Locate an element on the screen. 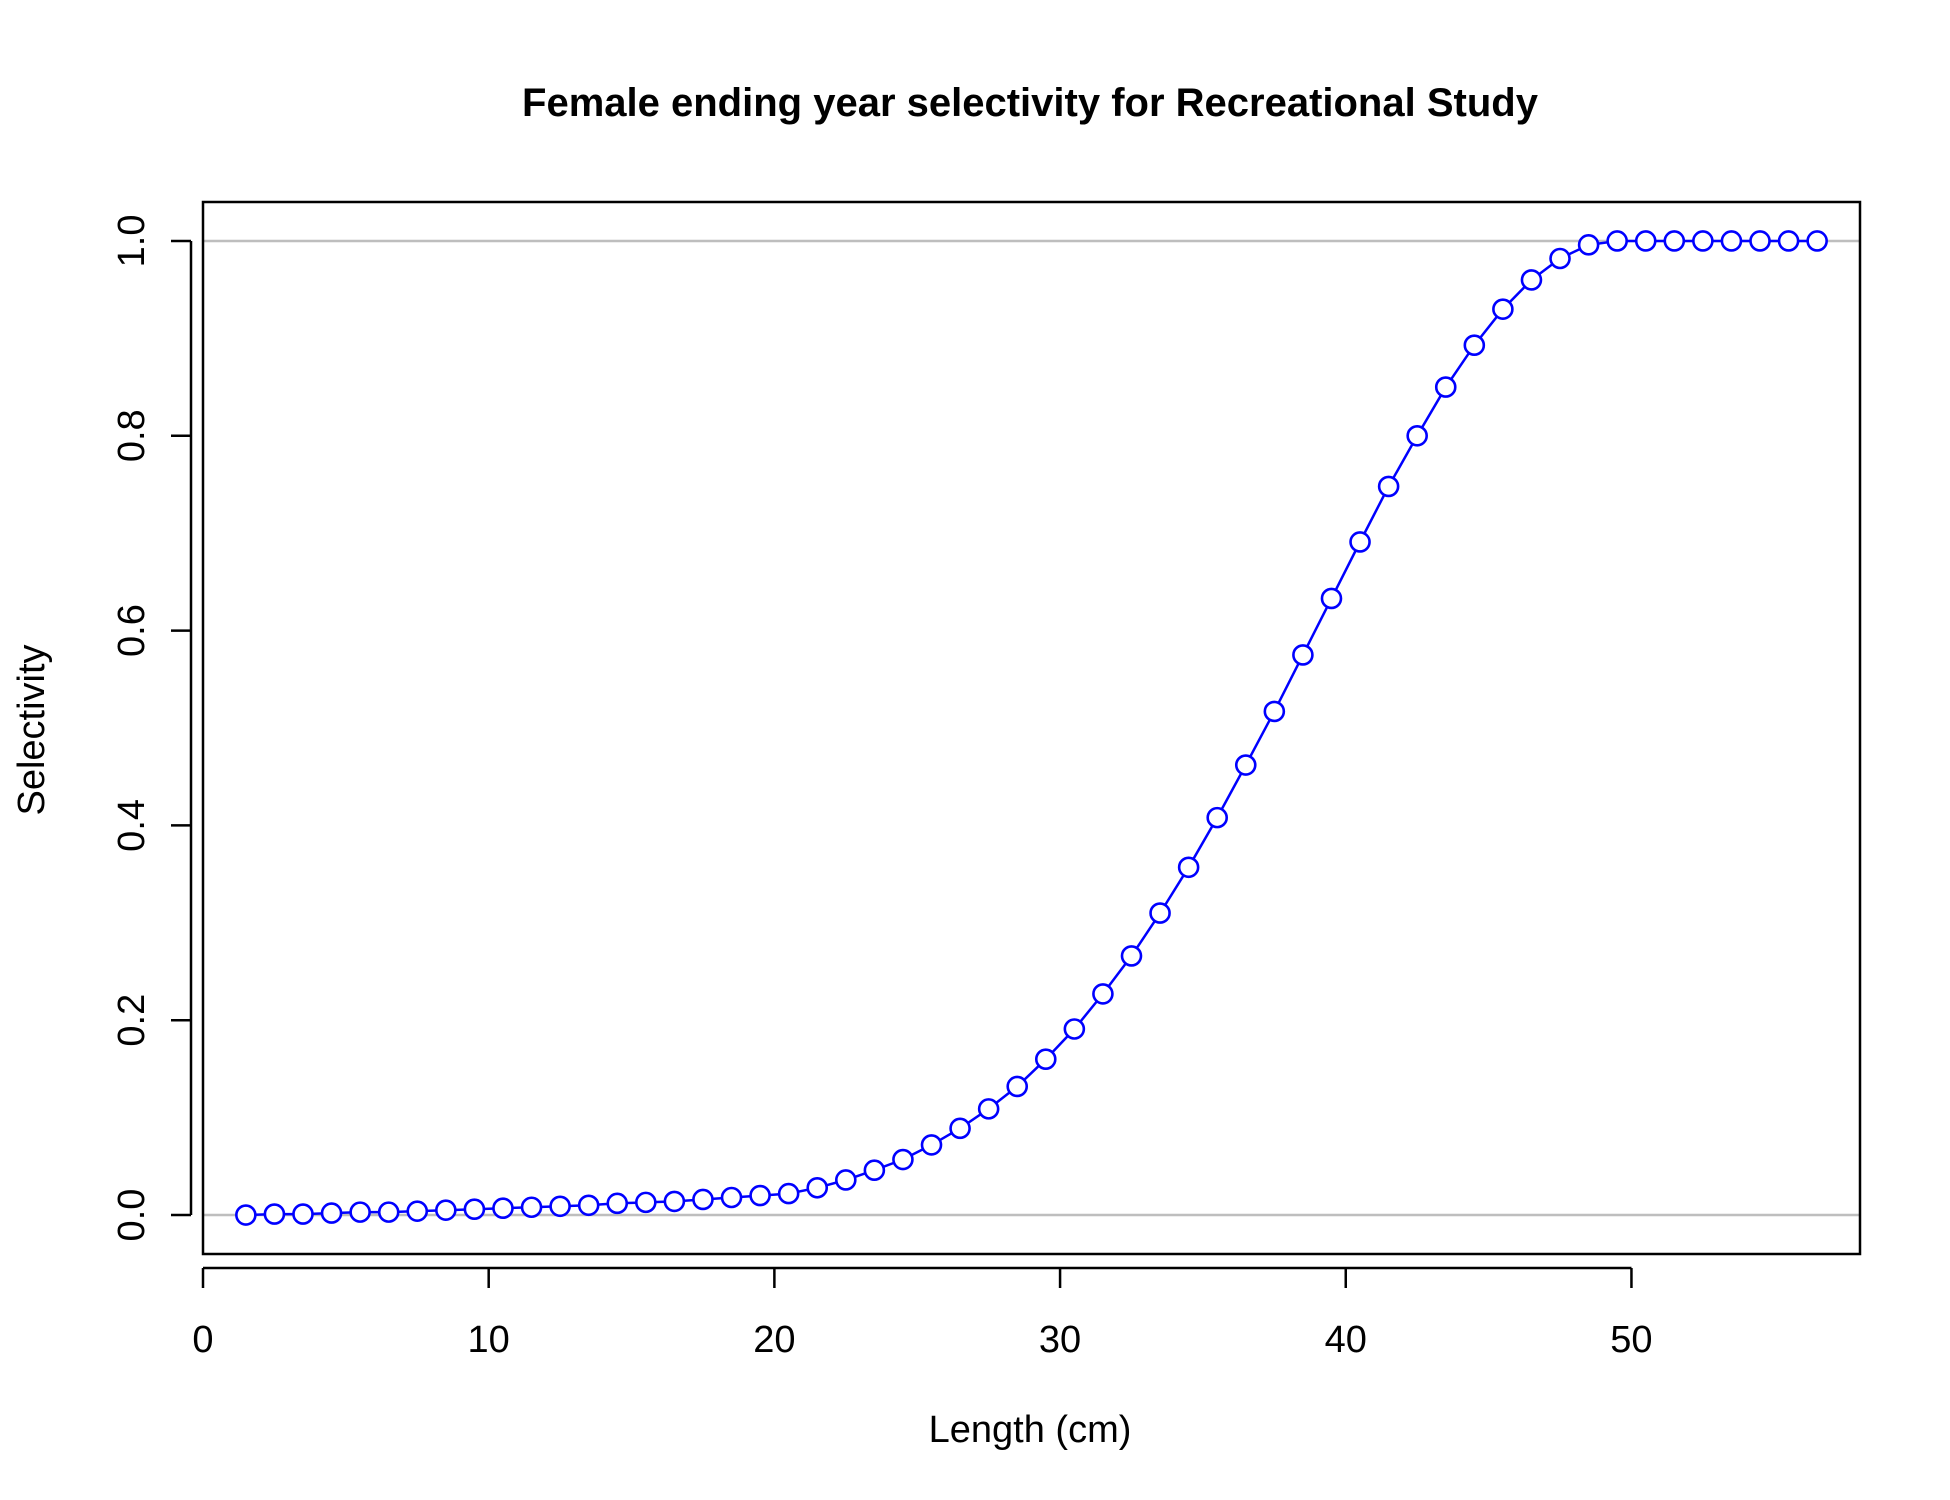 This screenshot has height=1500, width=1950. y-tick-label: 0.0 is located at coordinates (132, 1215).